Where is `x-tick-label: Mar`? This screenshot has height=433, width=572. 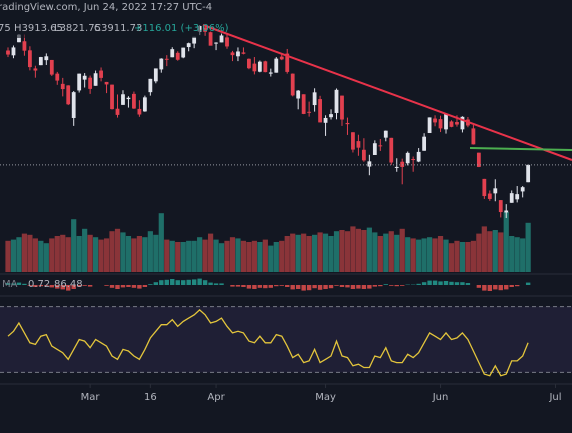 x-tick-label: Mar is located at coordinates (91, 397).